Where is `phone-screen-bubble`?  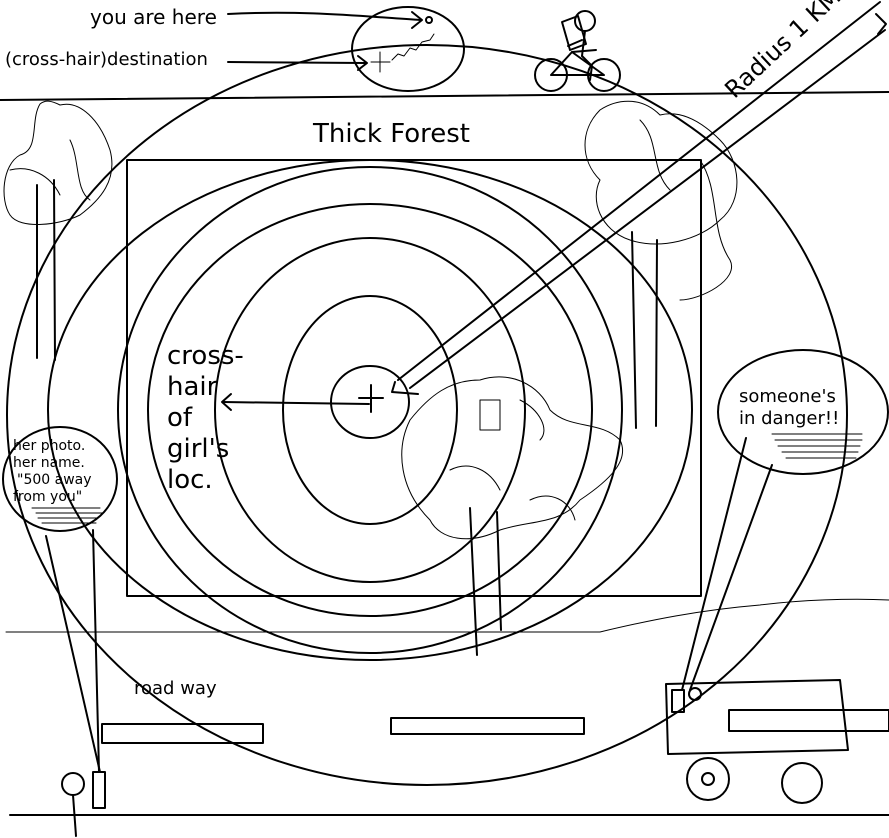 phone-screen-bubble is located at coordinates (60, 479).